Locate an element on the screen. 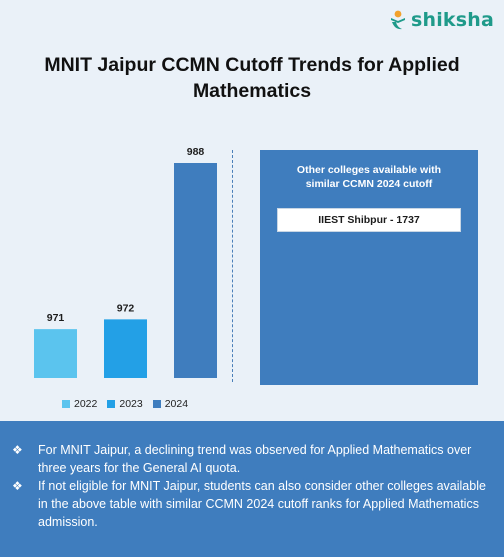 This screenshot has height=557, width=504. data-label-2024: 988 is located at coordinates (196, 152).